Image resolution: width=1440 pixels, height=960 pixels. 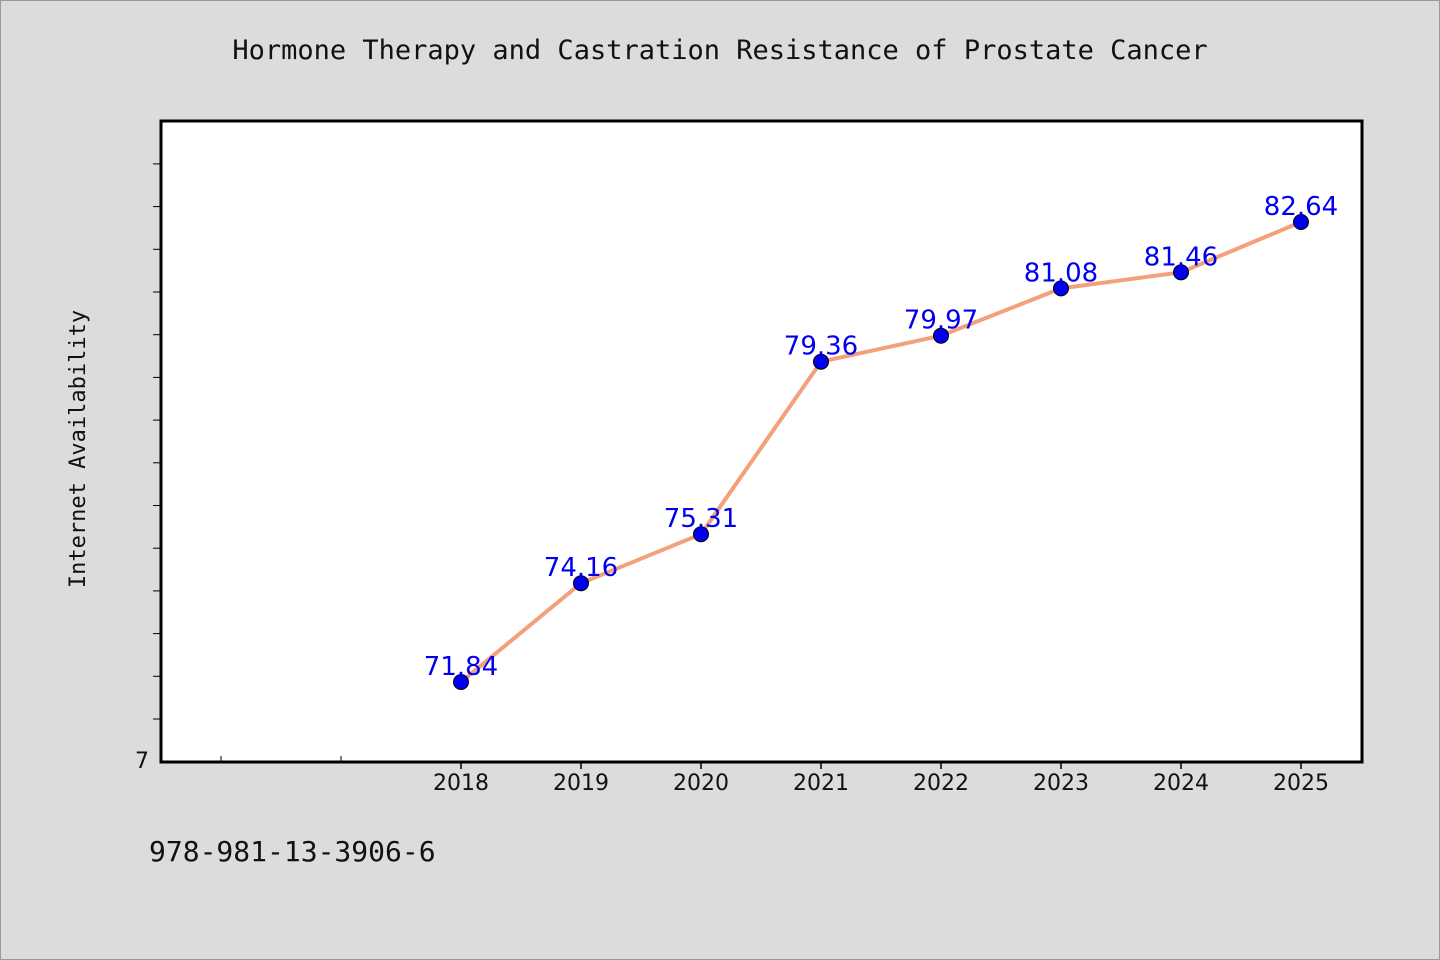 What do you see at coordinates (774, 776) in the screenshot?
I see `x-axis-ticks: 2018 2019 2020 2021 2022 2023 2024 2025` at bounding box center [774, 776].